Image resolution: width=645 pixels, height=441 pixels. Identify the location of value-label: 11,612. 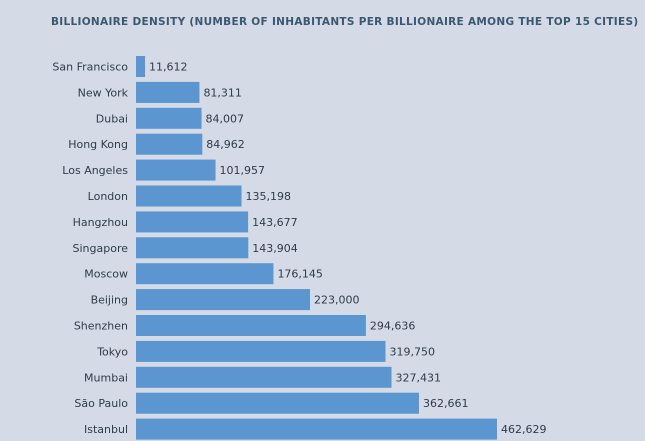
(168, 67).